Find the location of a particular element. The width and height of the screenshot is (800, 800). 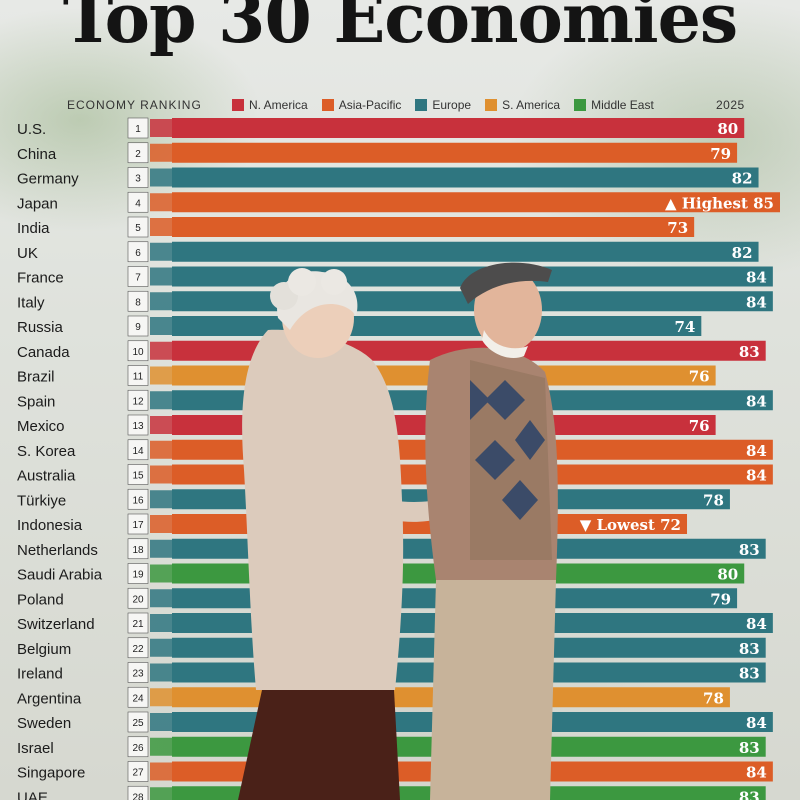

country-label: Sweden is located at coordinates (44, 723).